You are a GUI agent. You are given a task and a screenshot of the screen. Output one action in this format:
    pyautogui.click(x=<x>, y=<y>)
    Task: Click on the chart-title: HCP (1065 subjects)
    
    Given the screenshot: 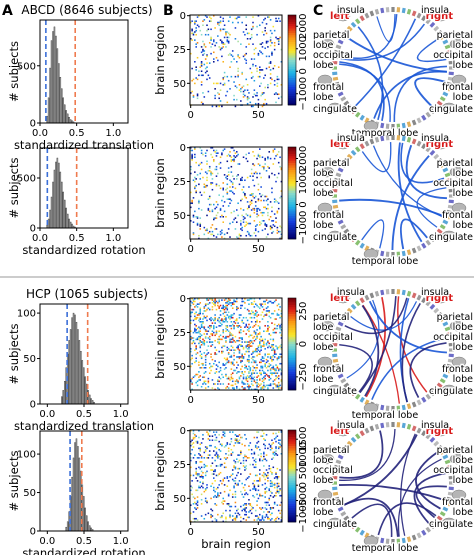 What is the action you would take?
    pyautogui.click(x=87, y=294)
    